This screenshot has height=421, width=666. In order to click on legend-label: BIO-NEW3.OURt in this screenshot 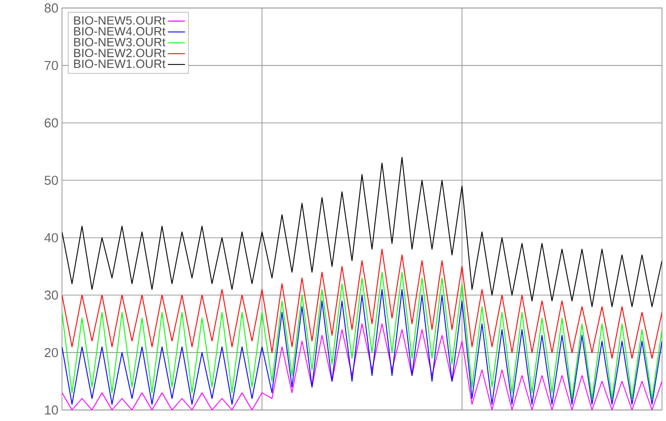, I will do `click(120, 42)`.